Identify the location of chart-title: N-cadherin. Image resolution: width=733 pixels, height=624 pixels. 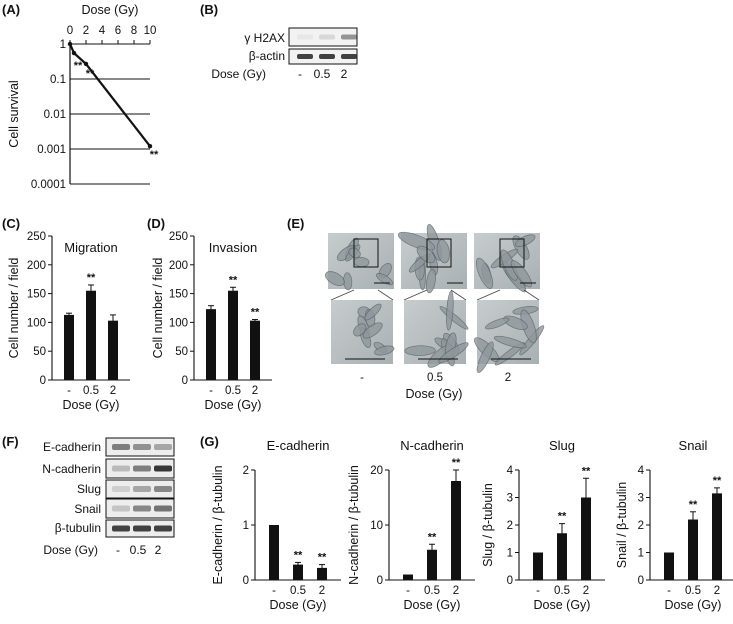
(432, 445).